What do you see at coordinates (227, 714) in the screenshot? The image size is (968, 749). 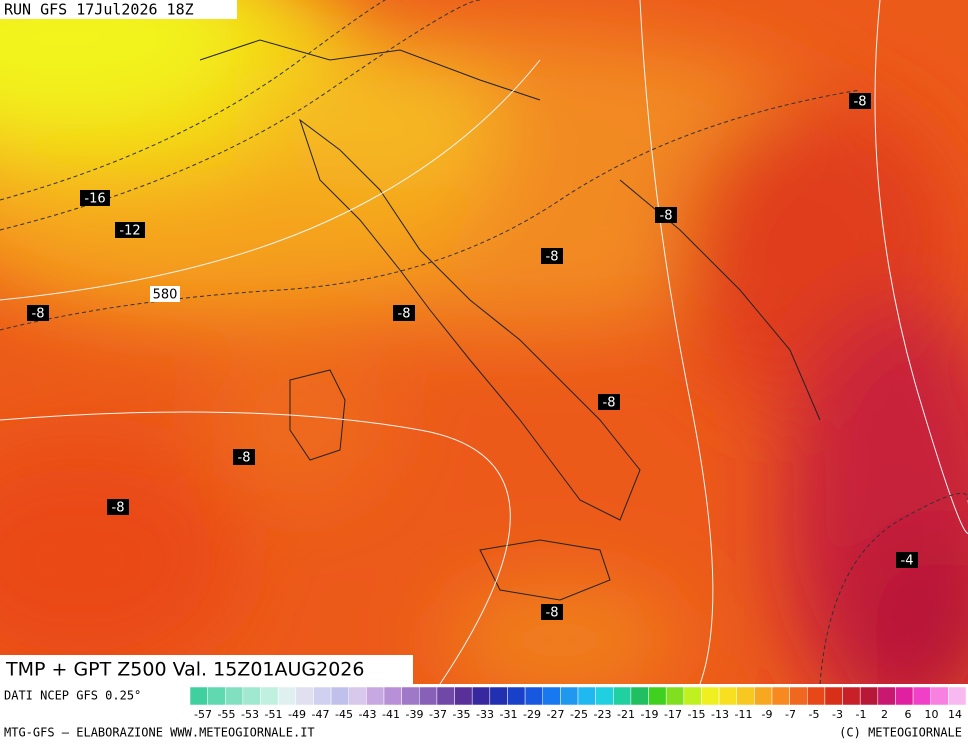 I see `colorbar-label: -55` at bounding box center [227, 714].